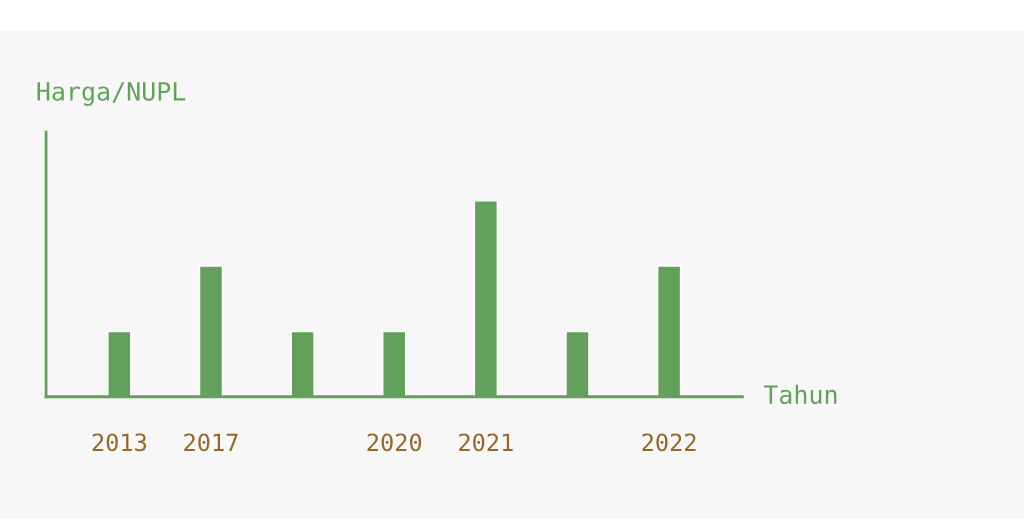 The height and width of the screenshot is (529, 1024). Describe the element at coordinates (111, 94) in the screenshot. I see `y-axis-title: Harga/NUPL` at that location.